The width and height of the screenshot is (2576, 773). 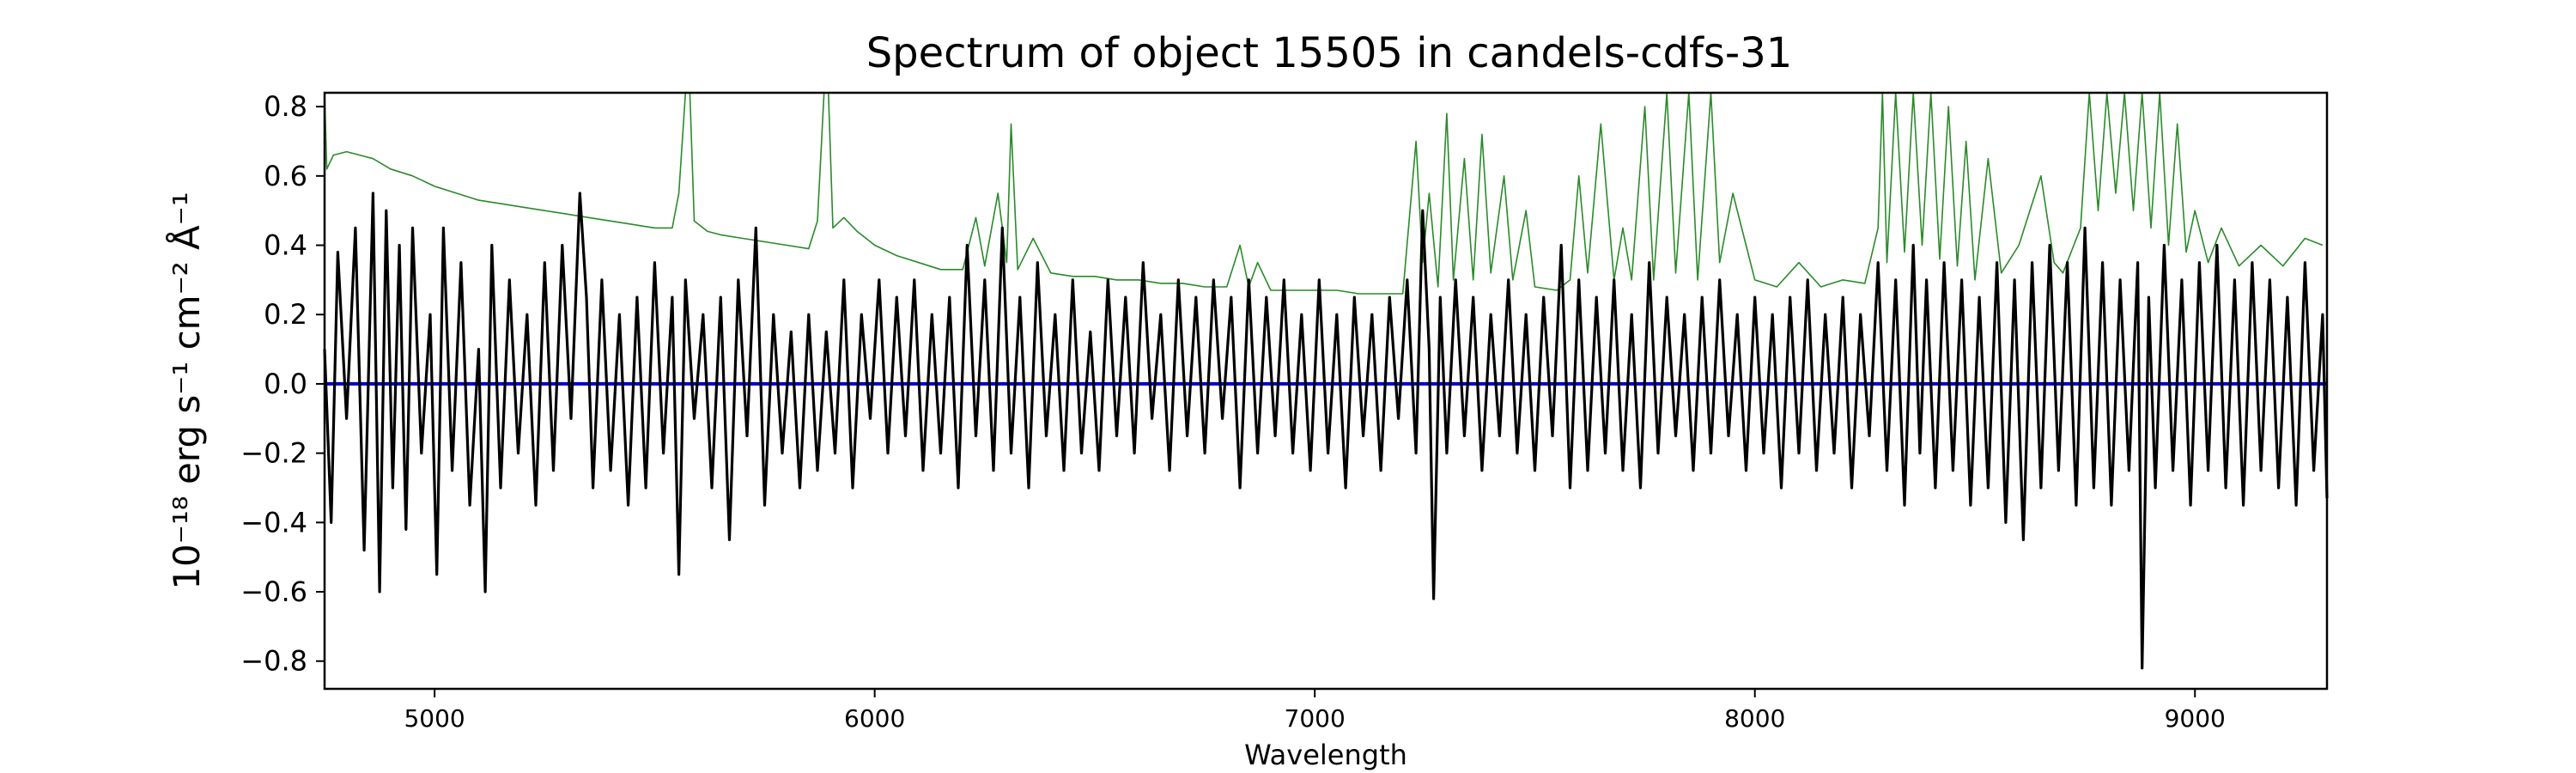 What do you see at coordinates (273, 522) in the screenshot?
I see `y-tick-label: −0.4` at bounding box center [273, 522].